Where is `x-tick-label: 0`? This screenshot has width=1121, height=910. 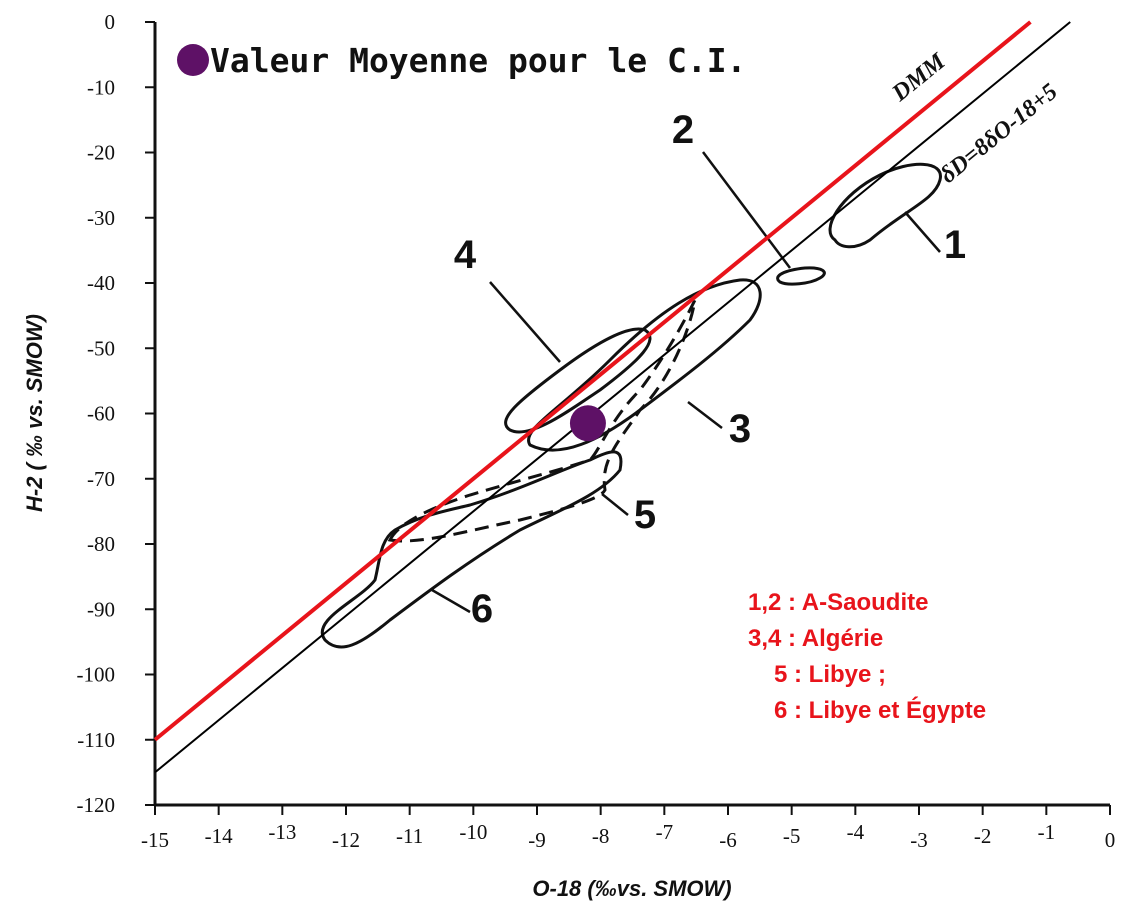 x-tick-label: 0 is located at coordinates (1110, 840).